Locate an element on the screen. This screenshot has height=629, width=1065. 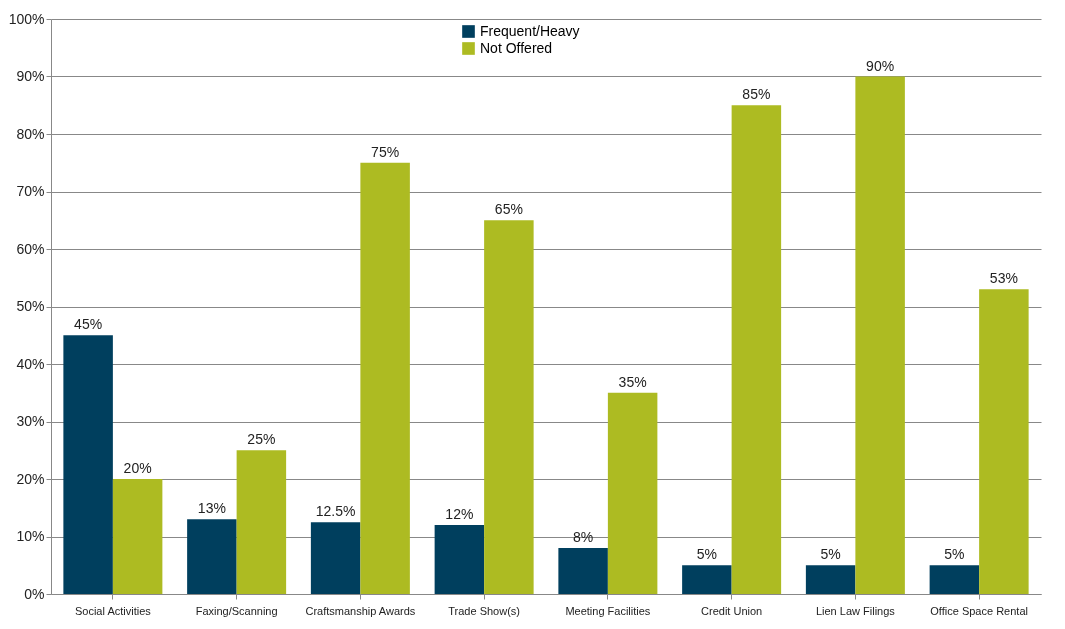
data-label: 25% is located at coordinates (261, 439).